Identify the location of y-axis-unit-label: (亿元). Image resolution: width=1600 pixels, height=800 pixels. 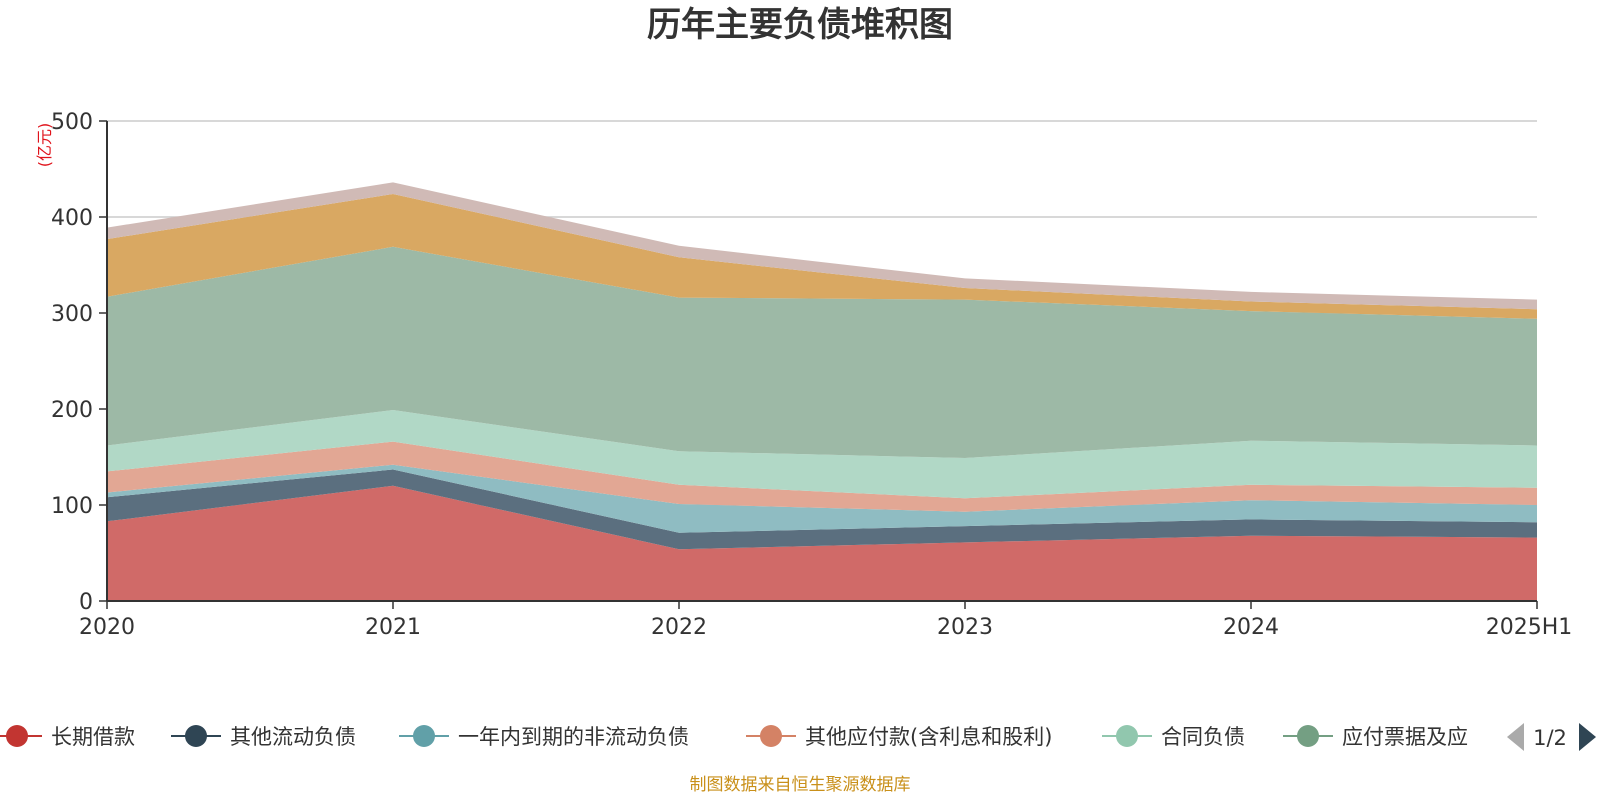
(44, 145).